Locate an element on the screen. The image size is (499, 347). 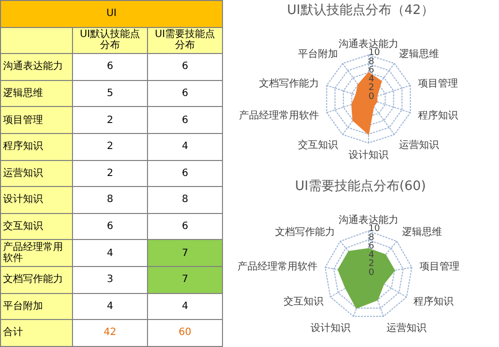
text: UI is located at coordinates (111, 14).